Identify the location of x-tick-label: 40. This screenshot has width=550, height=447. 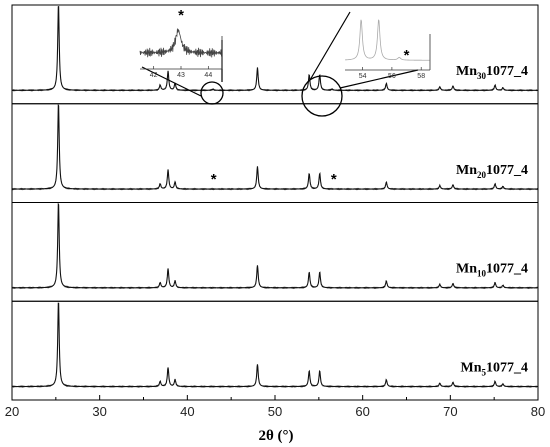
(187, 411).